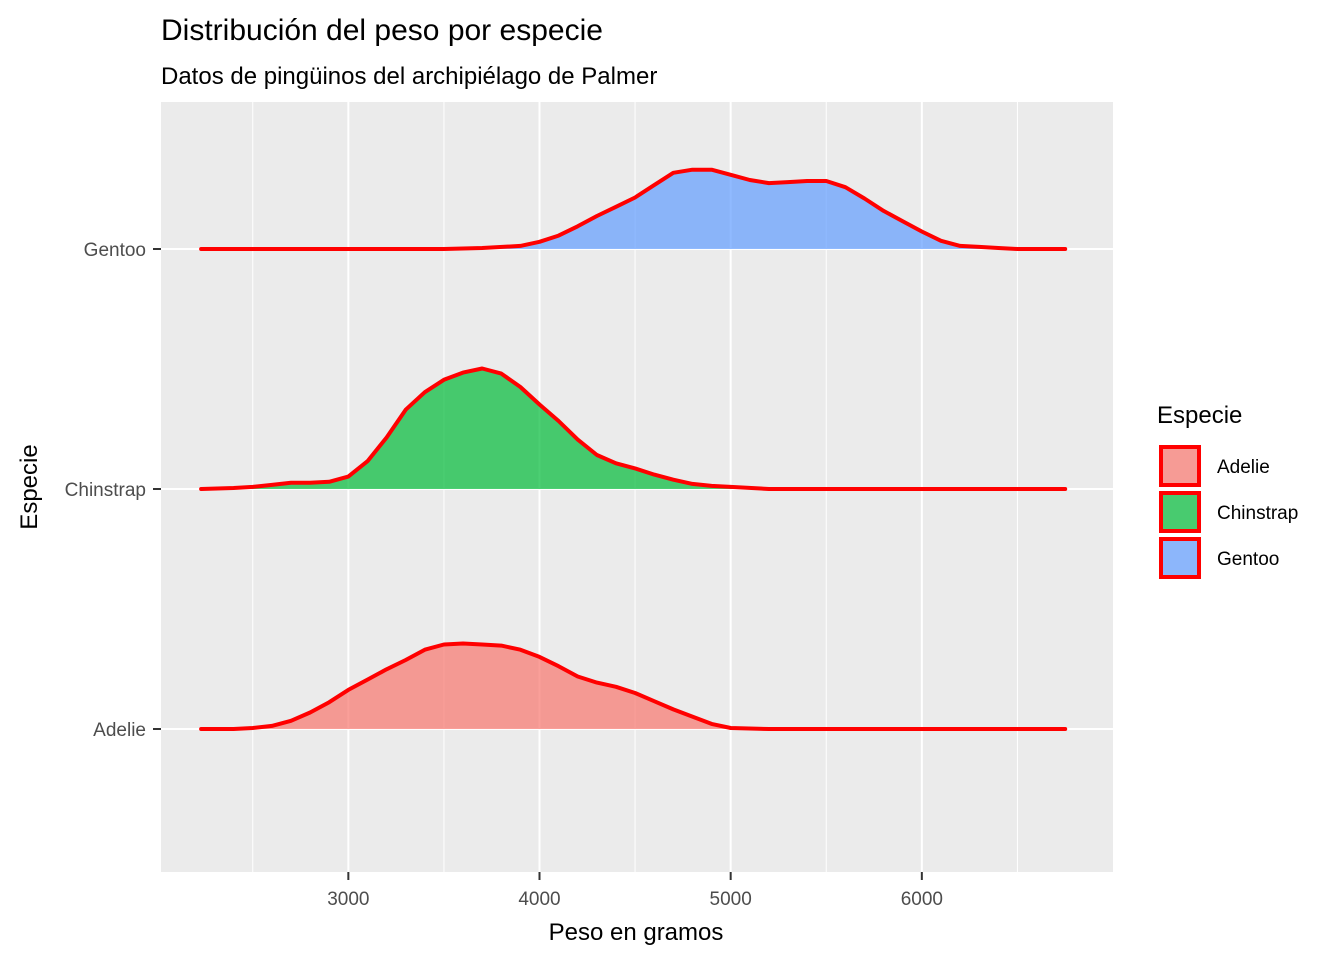  Describe the element at coordinates (382, 30) in the screenshot. I see `chart-title: Distribución del peso por especie` at that location.